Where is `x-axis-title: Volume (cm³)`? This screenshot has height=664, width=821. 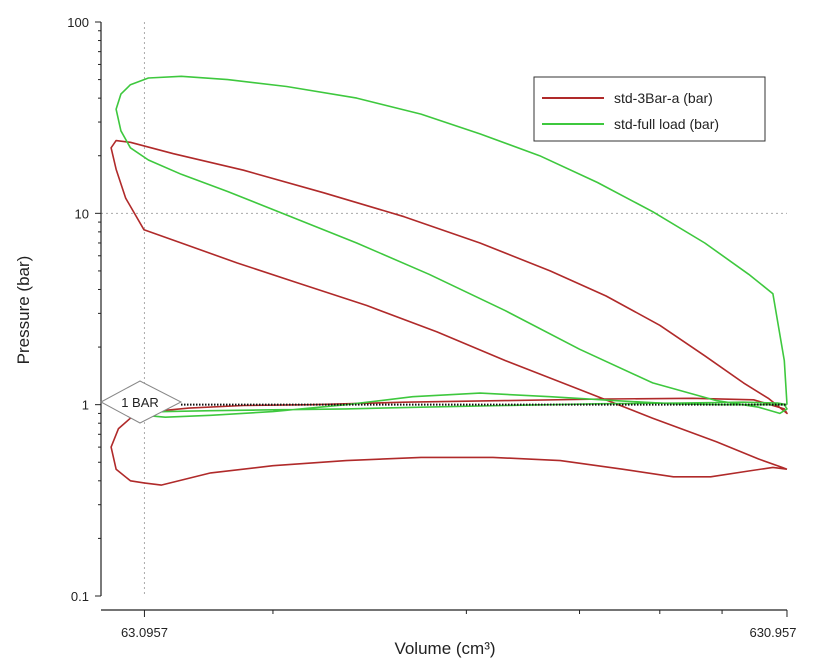 x-axis-title: Volume (cm³) is located at coordinates (444, 648).